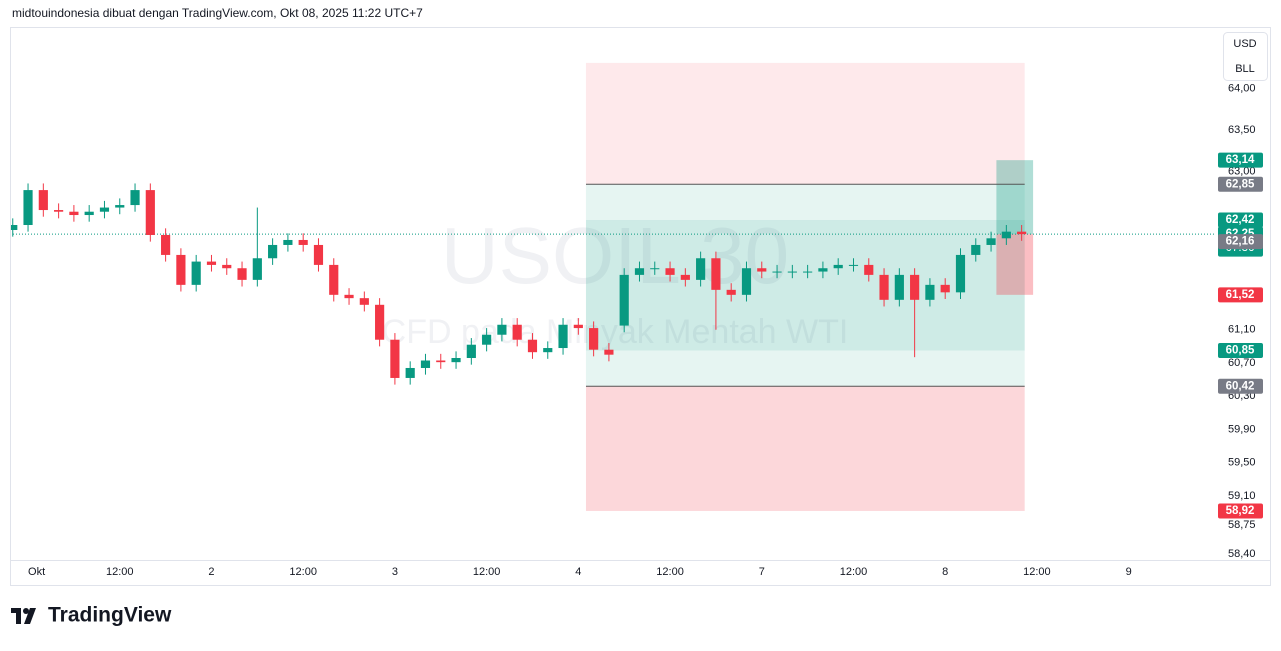 This screenshot has width=1281, height=651. Describe the element at coordinates (1242, 363) in the screenshot. I see `y-tick-label: 60,70` at that location.